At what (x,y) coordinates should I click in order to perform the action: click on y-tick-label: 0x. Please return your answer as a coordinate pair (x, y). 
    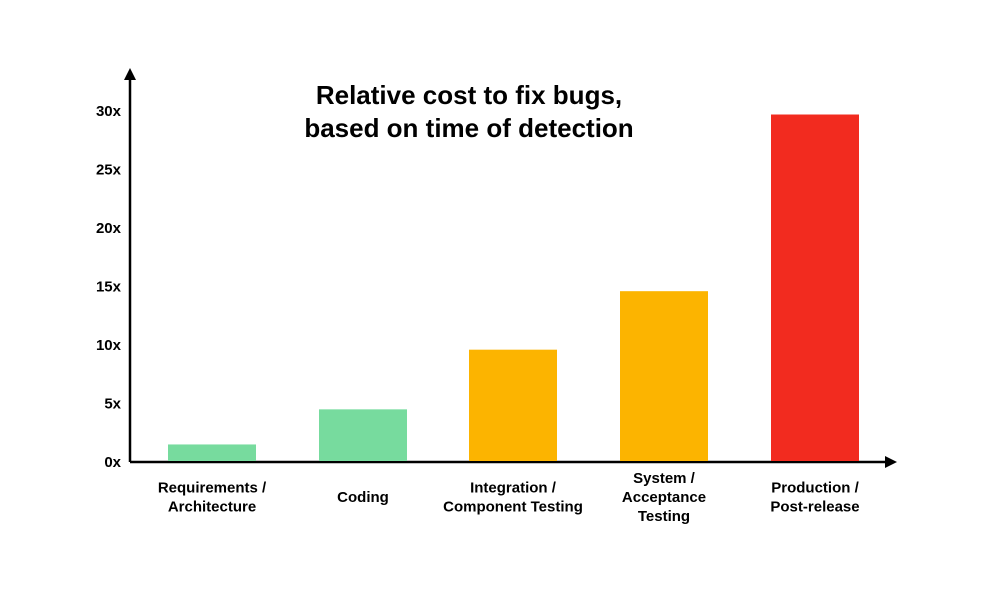
    Looking at the image, I should click on (112, 462).